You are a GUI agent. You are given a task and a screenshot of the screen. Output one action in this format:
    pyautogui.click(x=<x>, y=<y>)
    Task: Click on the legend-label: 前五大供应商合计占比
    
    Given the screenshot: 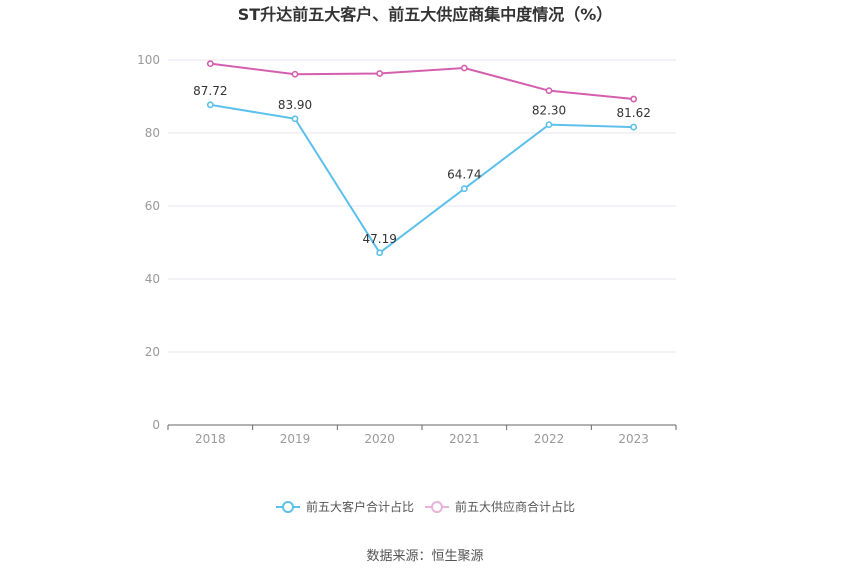 What is the action you would take?
    pyautogui.click(x=515, y=506)
    